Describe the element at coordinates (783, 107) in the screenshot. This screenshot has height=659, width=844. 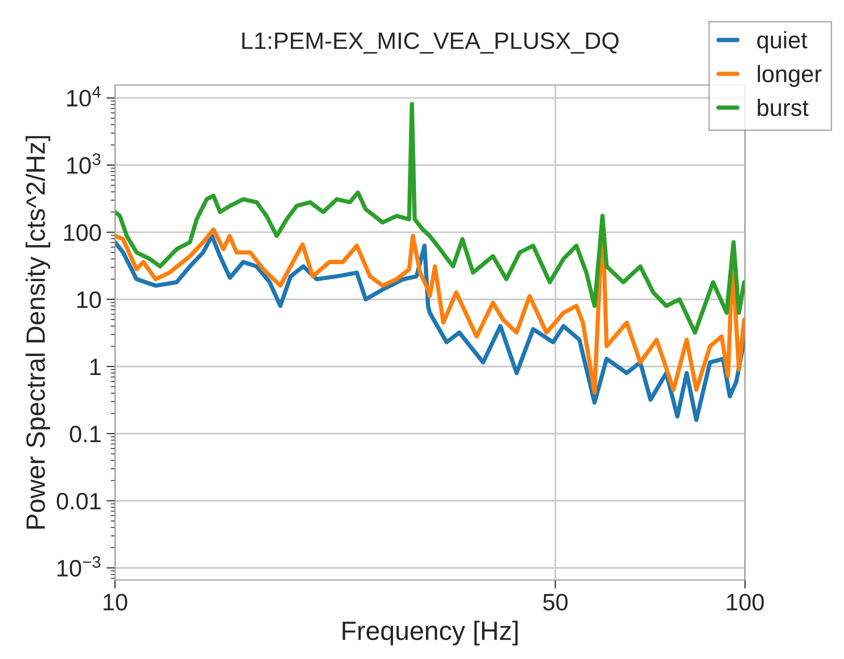
I see `legend-label: burst` at that location.